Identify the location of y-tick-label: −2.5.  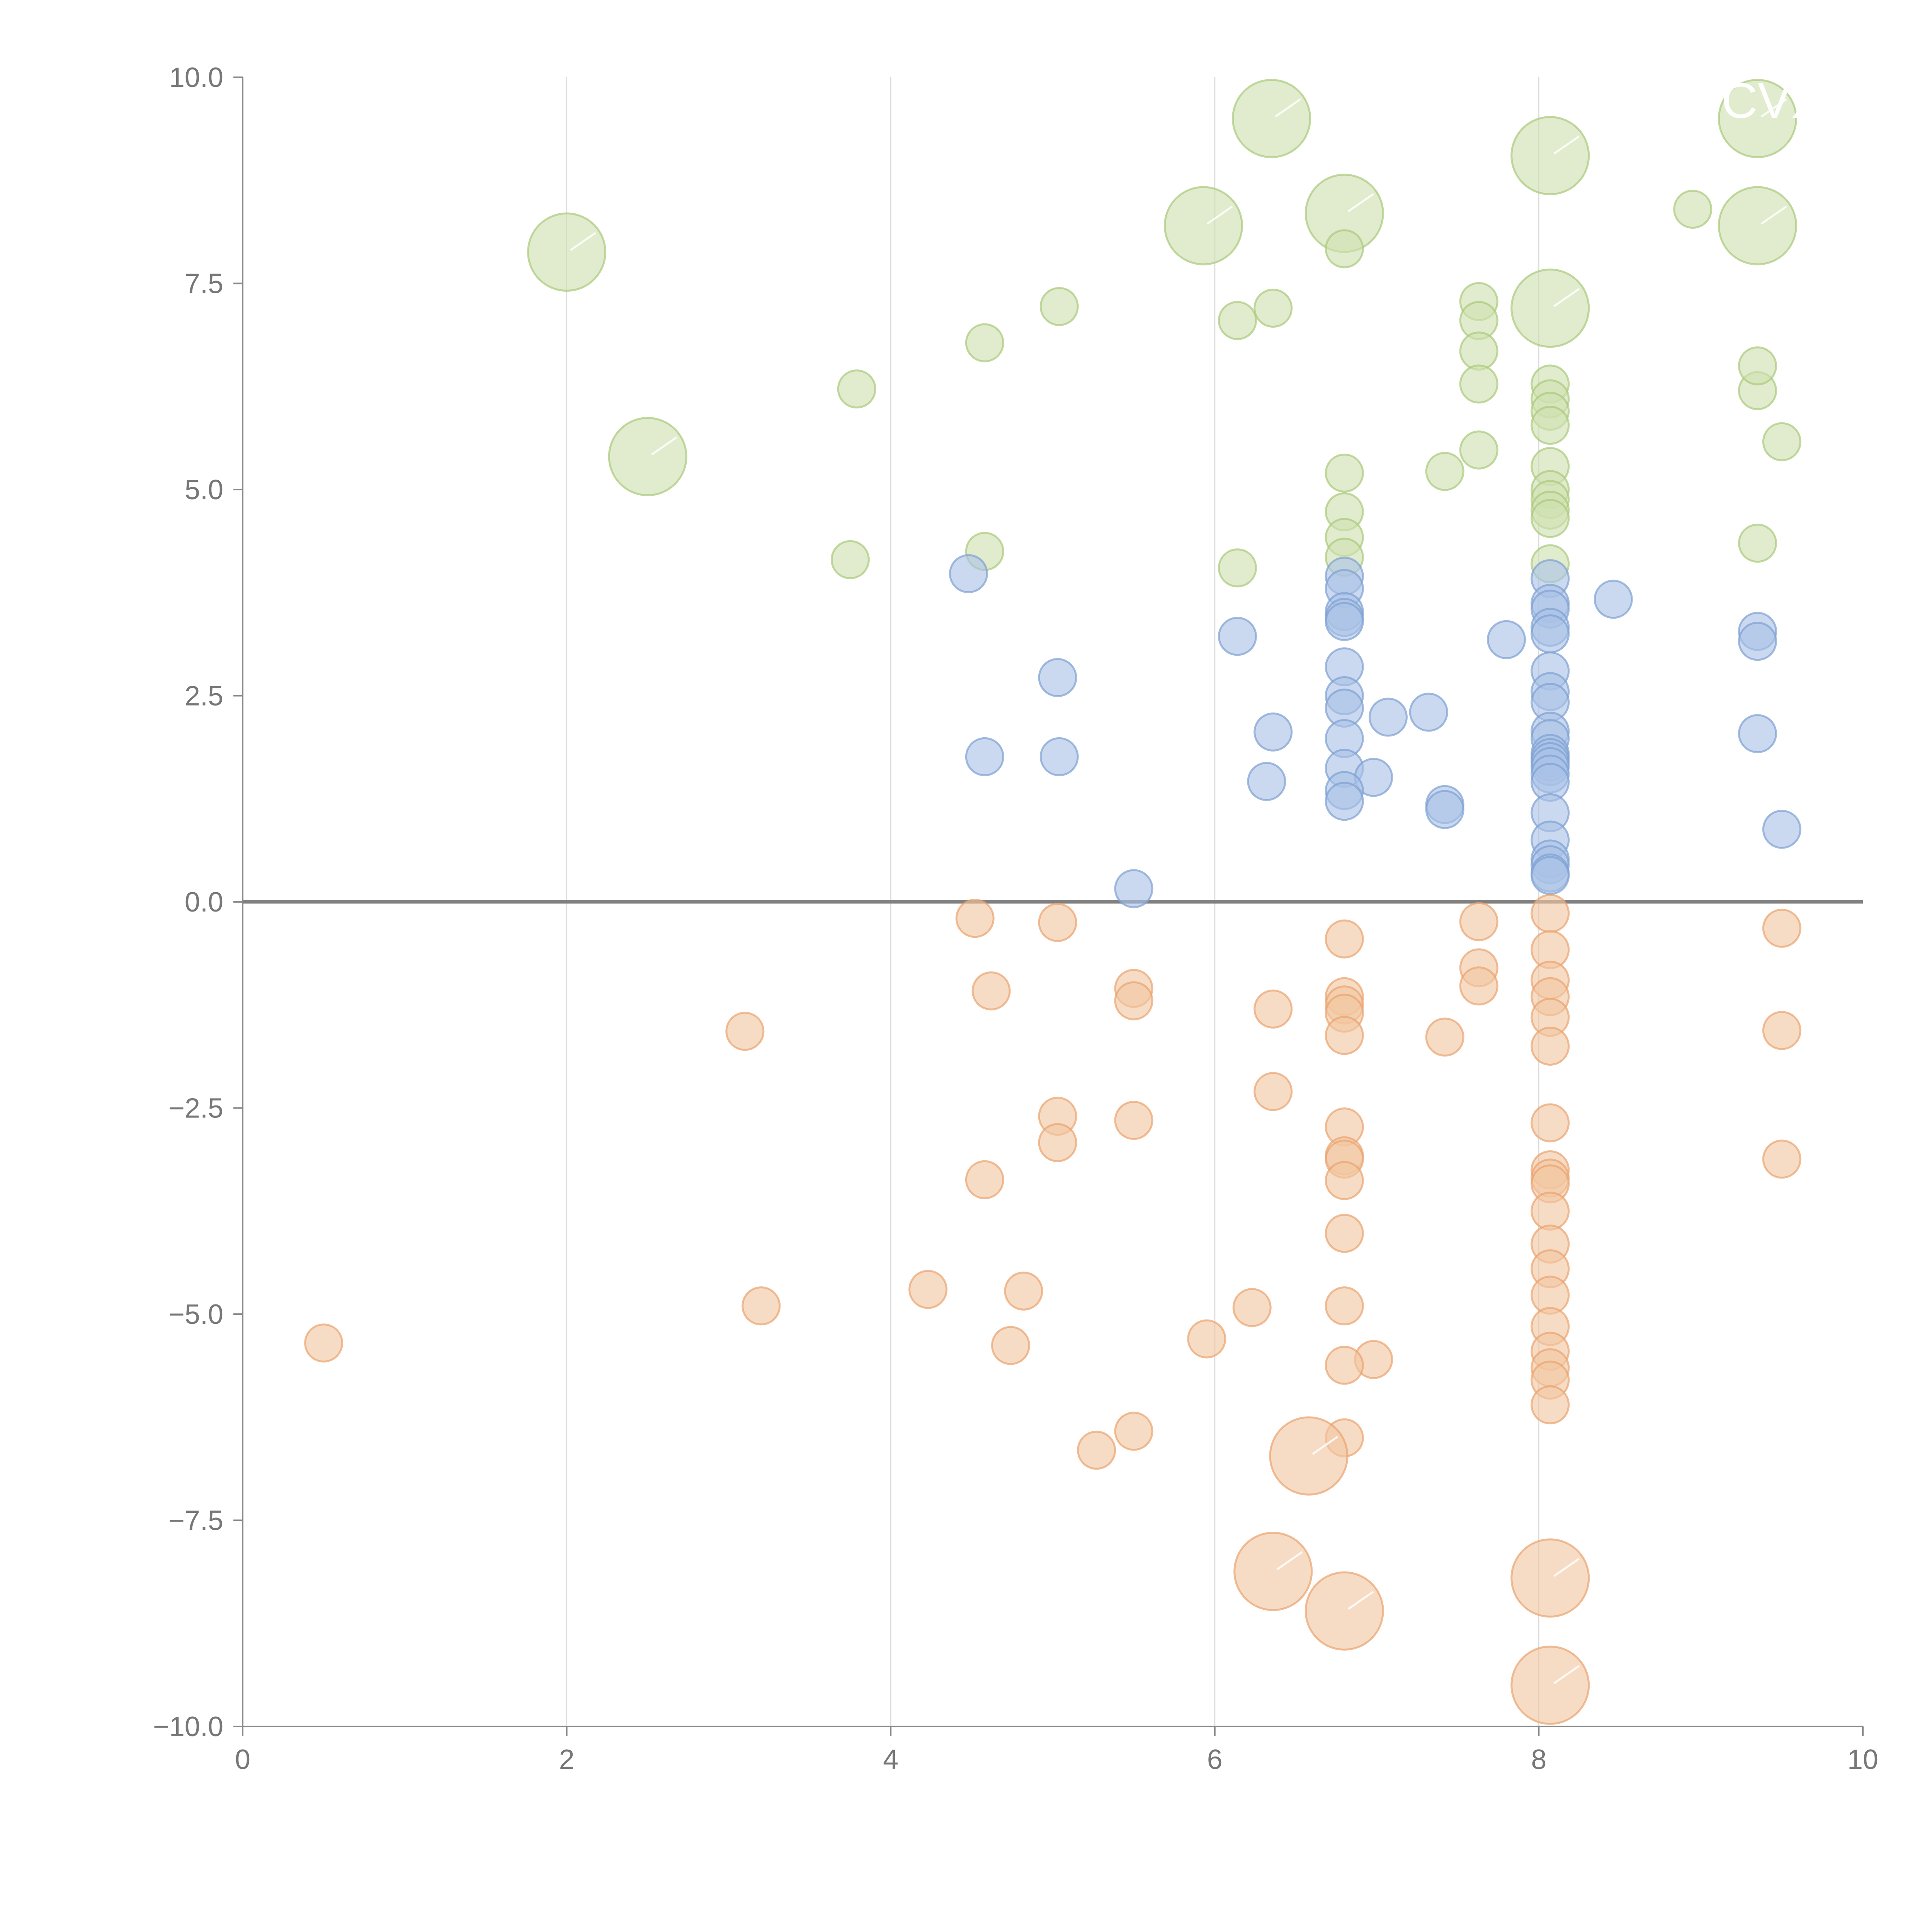
(196, 1108).